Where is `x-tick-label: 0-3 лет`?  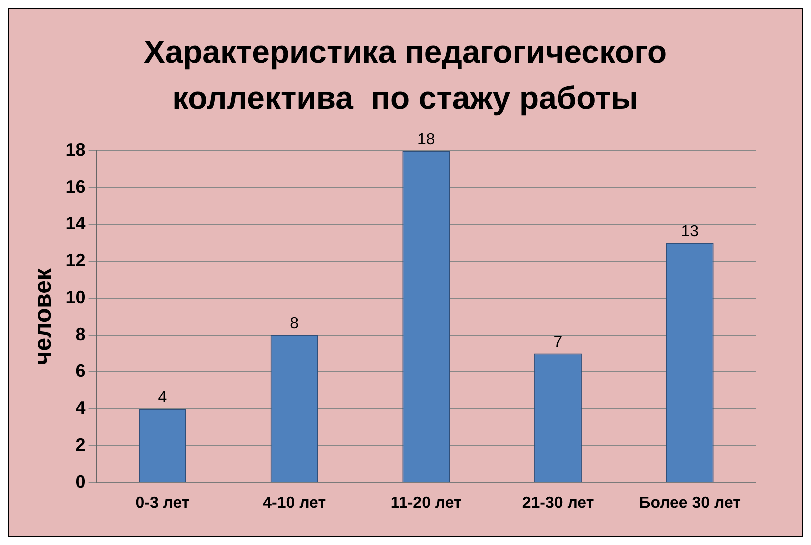 x-tick-label: 0-3 лет is located at coordinates (162, 503).